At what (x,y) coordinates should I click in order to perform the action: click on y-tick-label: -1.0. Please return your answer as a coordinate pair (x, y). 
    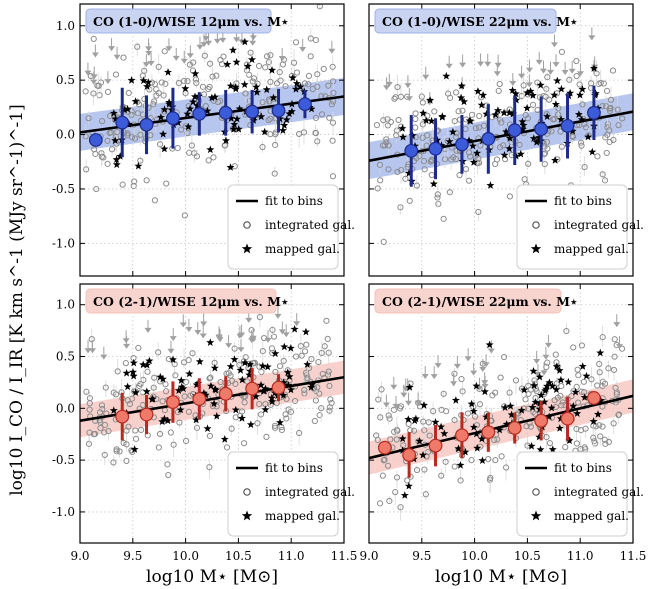
    Looking at the image, I should click on (63, 512).